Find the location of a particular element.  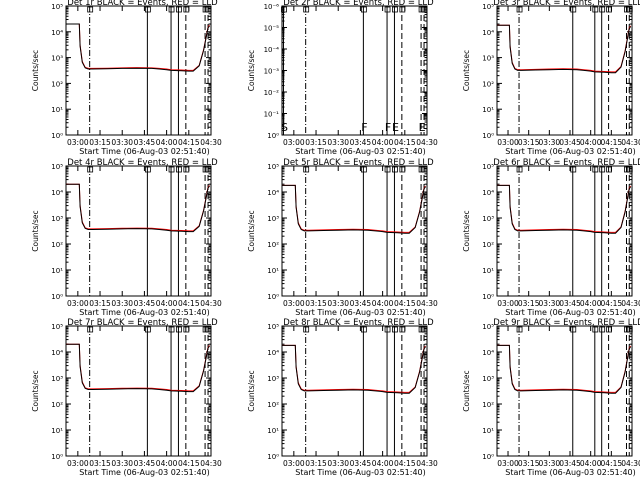

panel-title: Det 3r BLACK = Events, RED = LLD is located at coordinates (566, 4).